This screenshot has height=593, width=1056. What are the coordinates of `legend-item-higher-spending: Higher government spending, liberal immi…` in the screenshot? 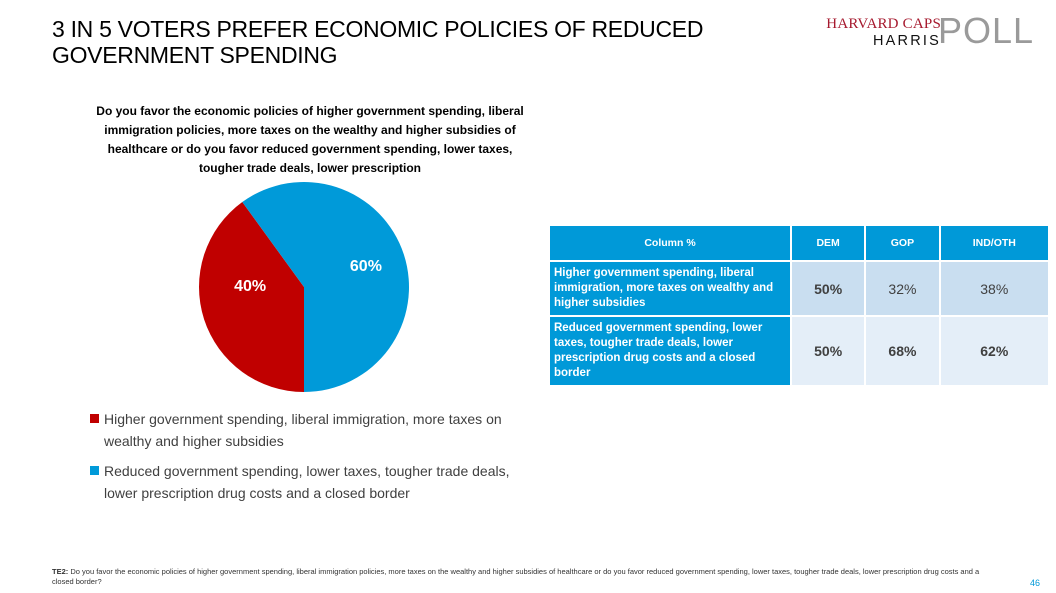 It's located at (315, 430).